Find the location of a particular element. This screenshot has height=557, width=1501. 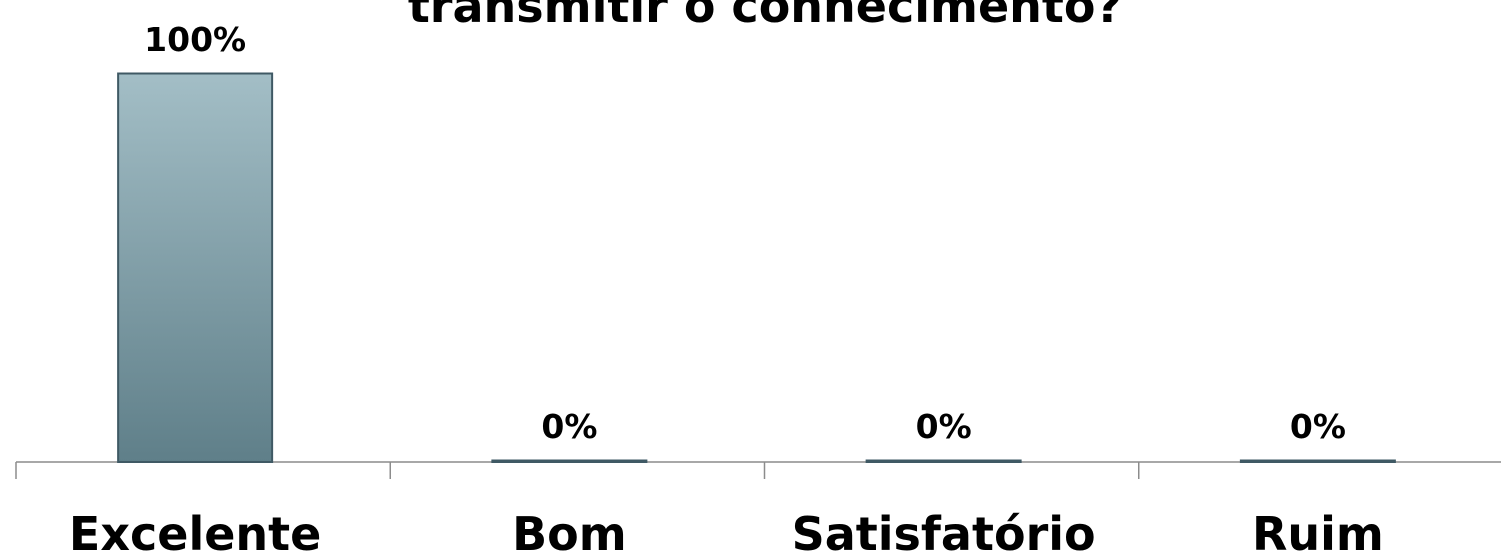

value-label: 100% is located at coordinates (195, 39).